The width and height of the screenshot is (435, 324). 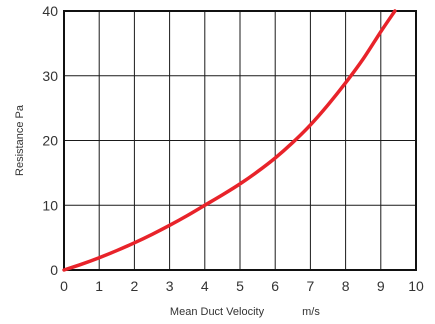 I want to click on x-axis-label: Mean Duct Velocity, so click(x=217, y=312).